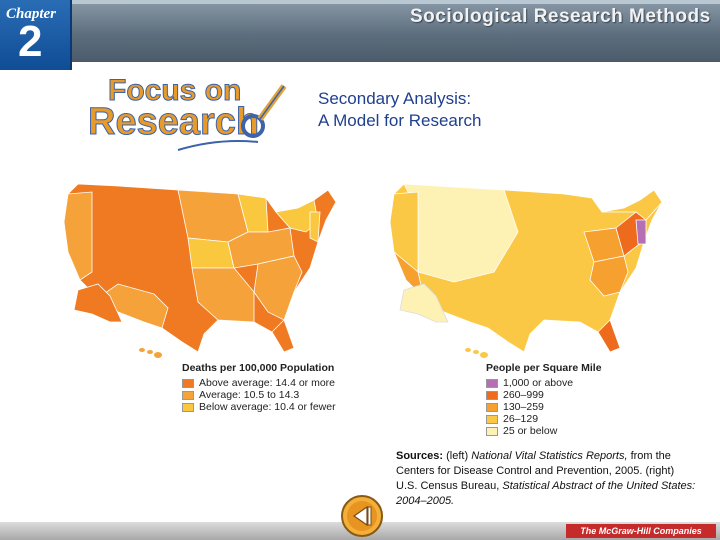 This screenshot has width=720, height=540. I want to click on left-legend-title: Deaths per 100,000 Population, so click(258, 368).